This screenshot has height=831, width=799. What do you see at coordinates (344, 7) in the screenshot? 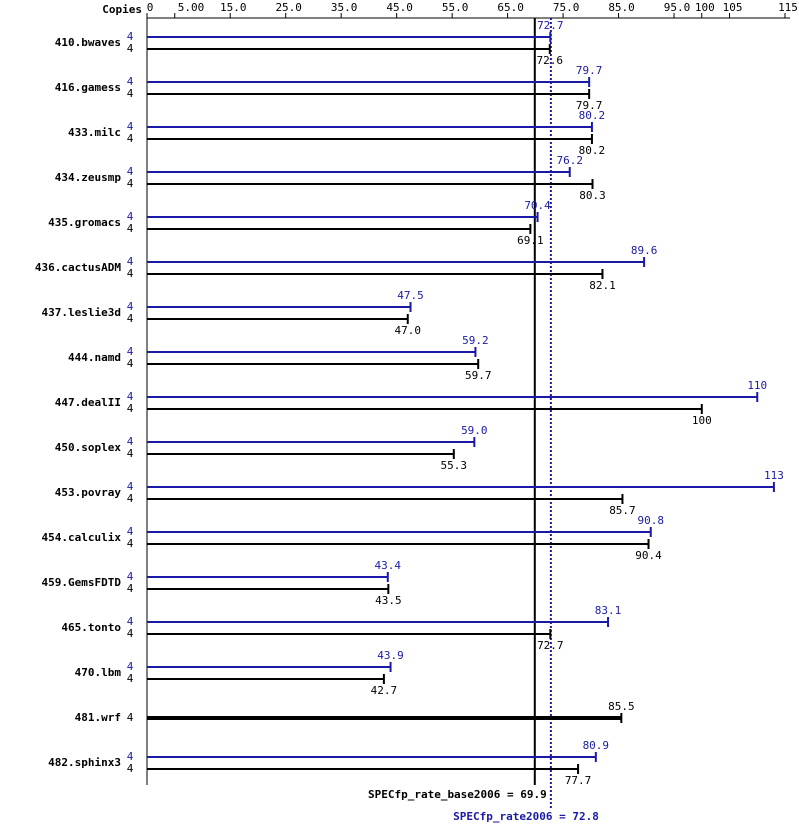
I see `x-tick-label: 35.0` at bounding box center [344, 7].